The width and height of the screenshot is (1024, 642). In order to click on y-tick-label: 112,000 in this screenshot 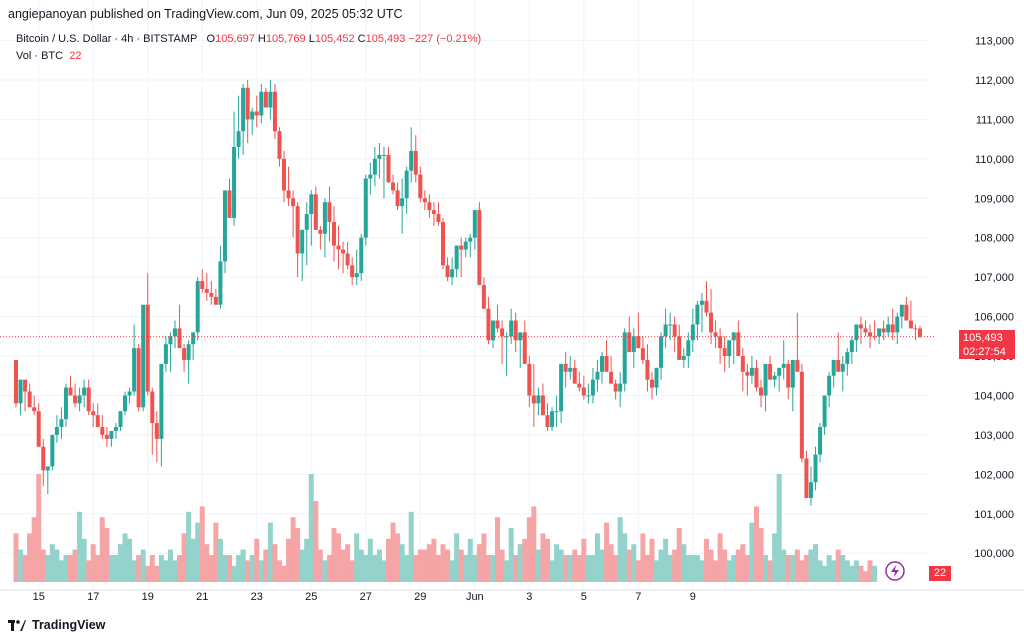, I will do `click(994, 81)`.